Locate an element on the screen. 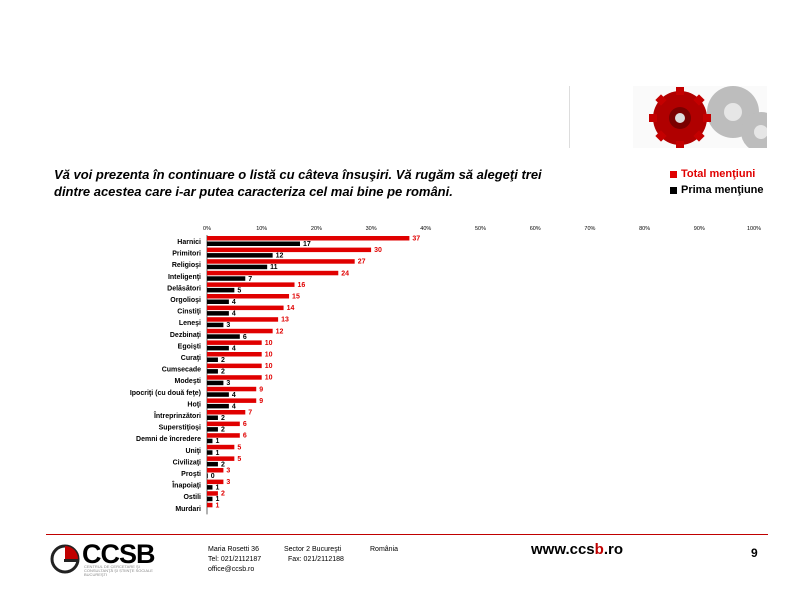 Image resolution: width=800 pixels, height=600 pixels. address-sector: Sector 2 Bucureşti is located at coordinates (313, 549).